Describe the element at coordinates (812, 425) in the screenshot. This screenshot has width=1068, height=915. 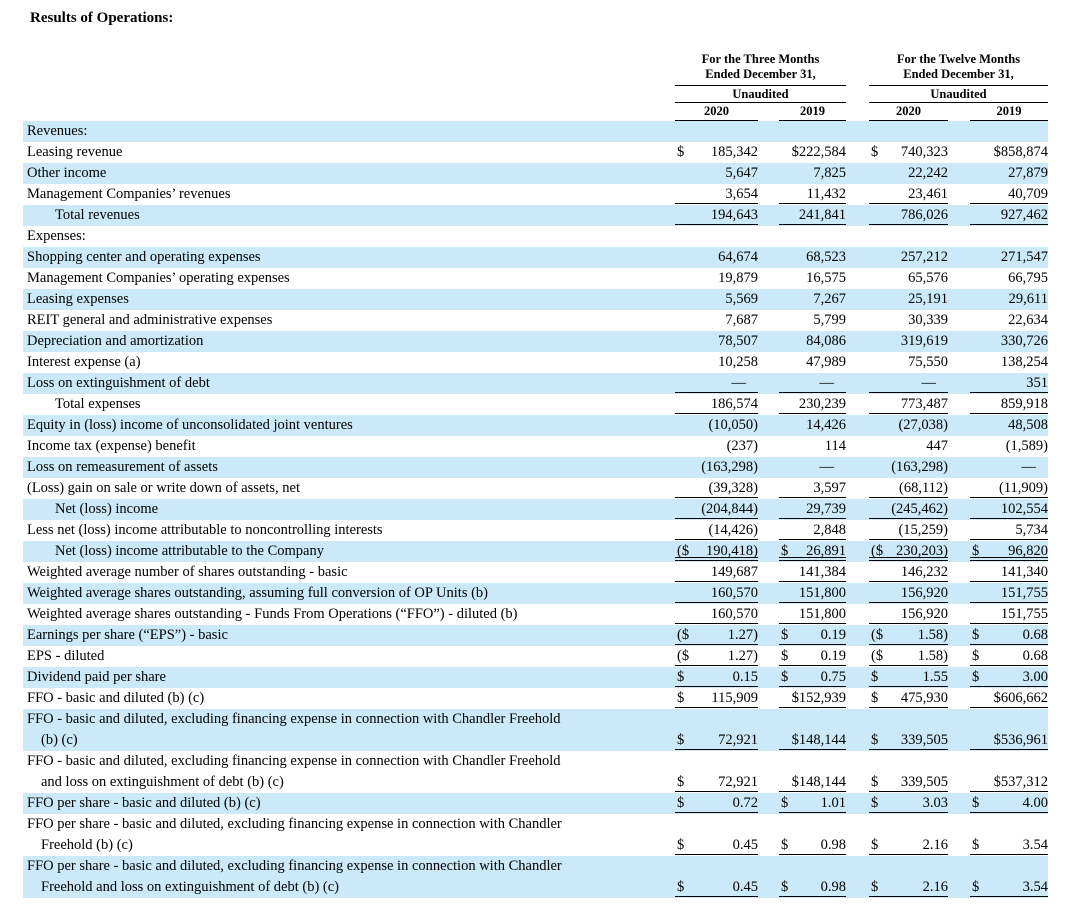
I see `amount-cell: 14,426` at that location.